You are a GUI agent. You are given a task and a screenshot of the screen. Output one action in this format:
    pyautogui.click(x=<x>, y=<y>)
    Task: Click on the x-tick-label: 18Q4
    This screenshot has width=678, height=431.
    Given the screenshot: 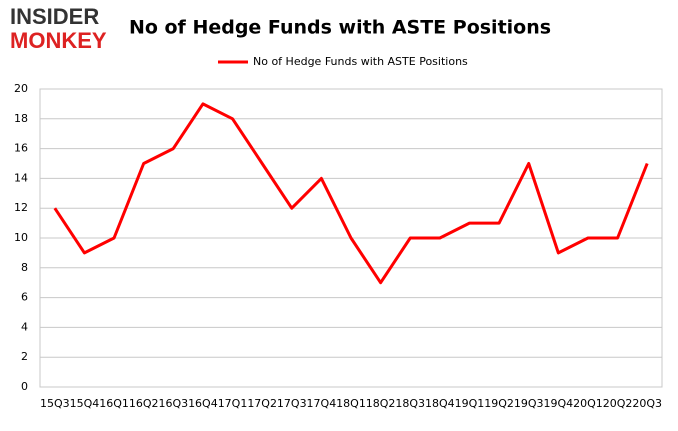 What is the action you would take?
    pyautogui.click(x=440, y=403)
    